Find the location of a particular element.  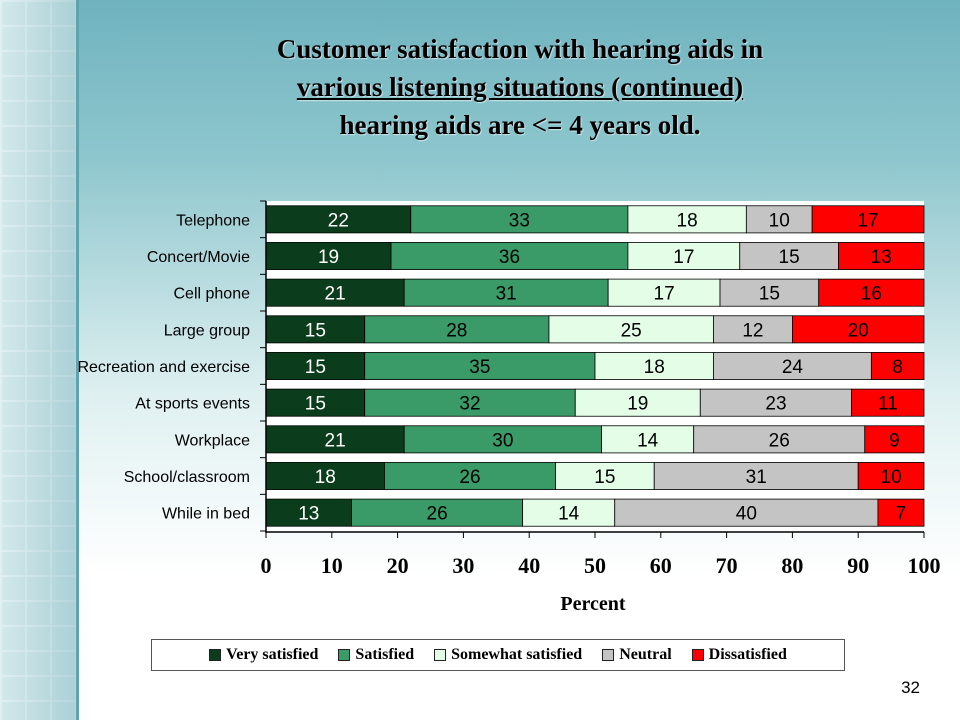

data-label: 9 is located at coordinates (894, 440).